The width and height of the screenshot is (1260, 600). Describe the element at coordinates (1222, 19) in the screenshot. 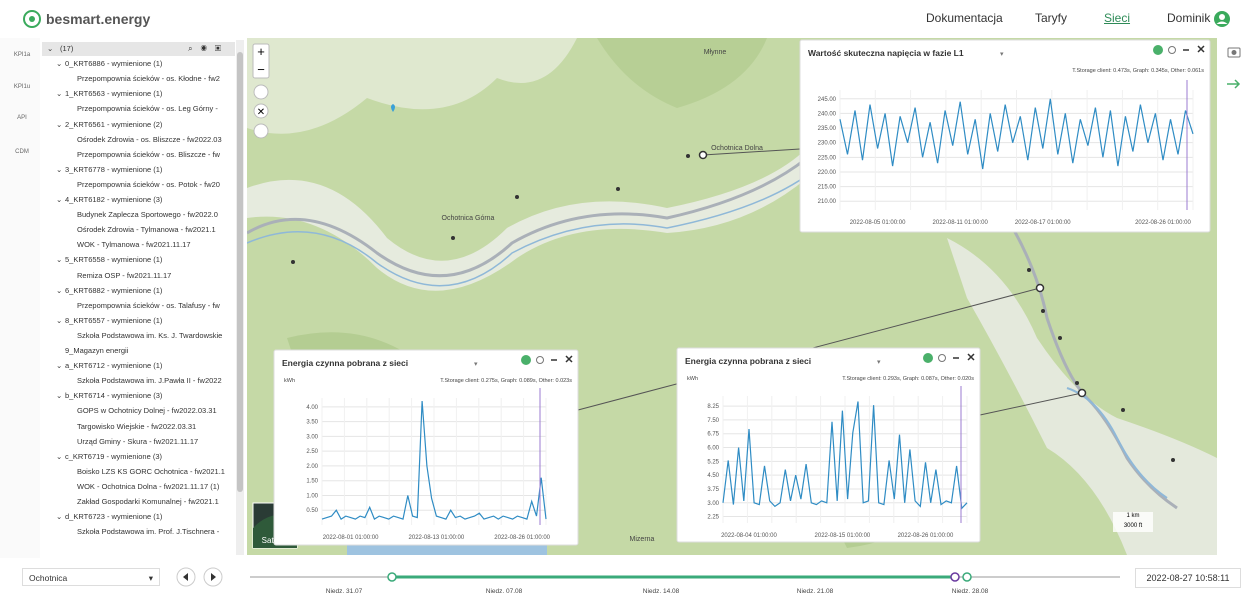

I see `avatar` at that location.